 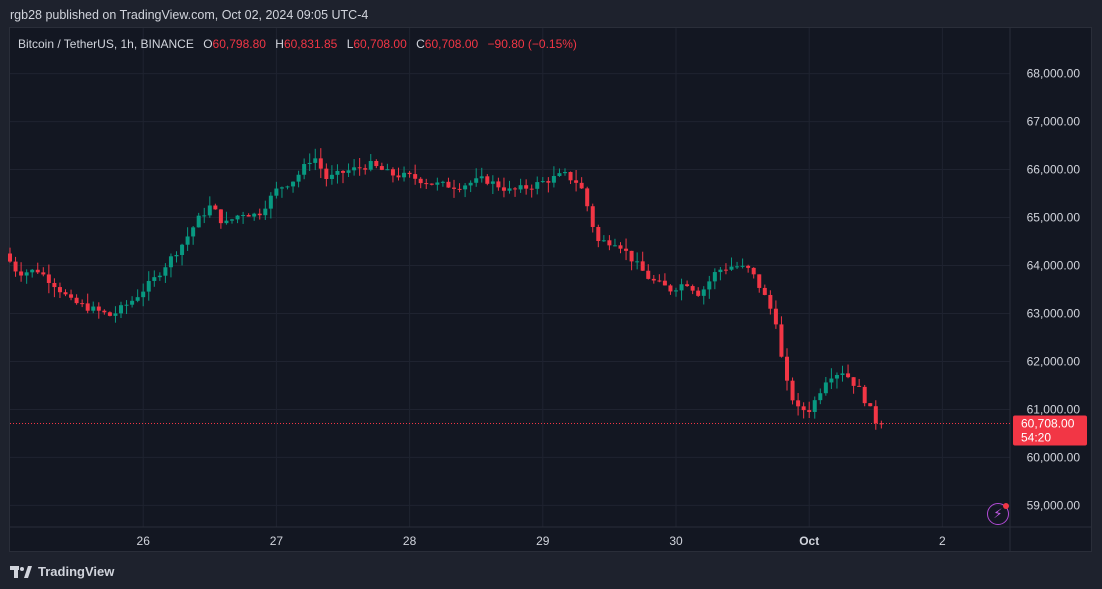 I want to click on y-tick-label: 66,000.00, so click(x=1054, y=170).